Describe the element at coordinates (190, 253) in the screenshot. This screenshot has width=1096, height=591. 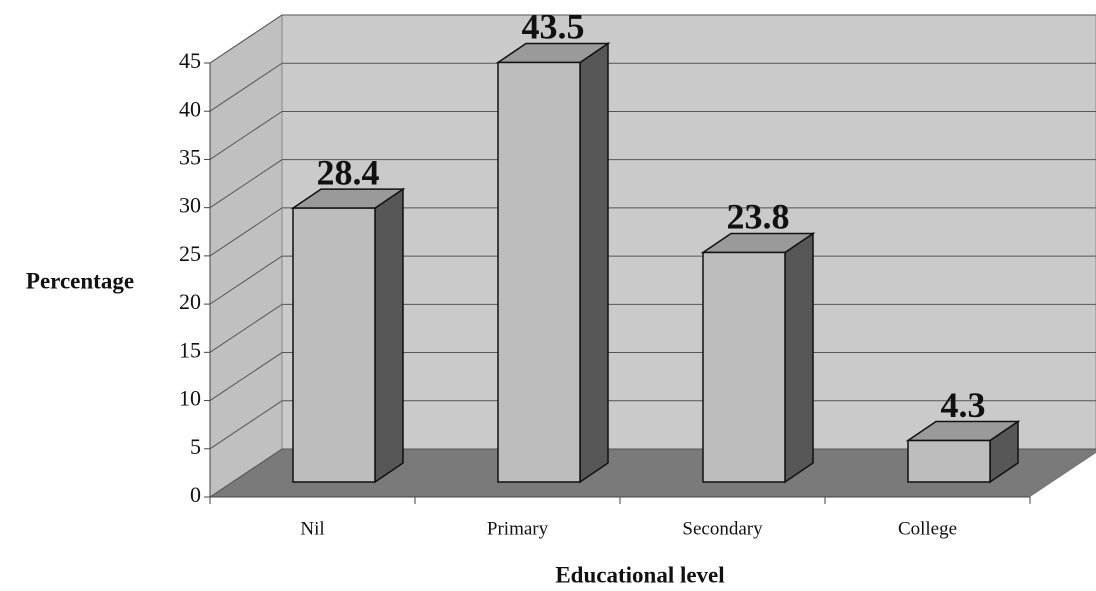
I see `y-tick-label: 25` at that location.